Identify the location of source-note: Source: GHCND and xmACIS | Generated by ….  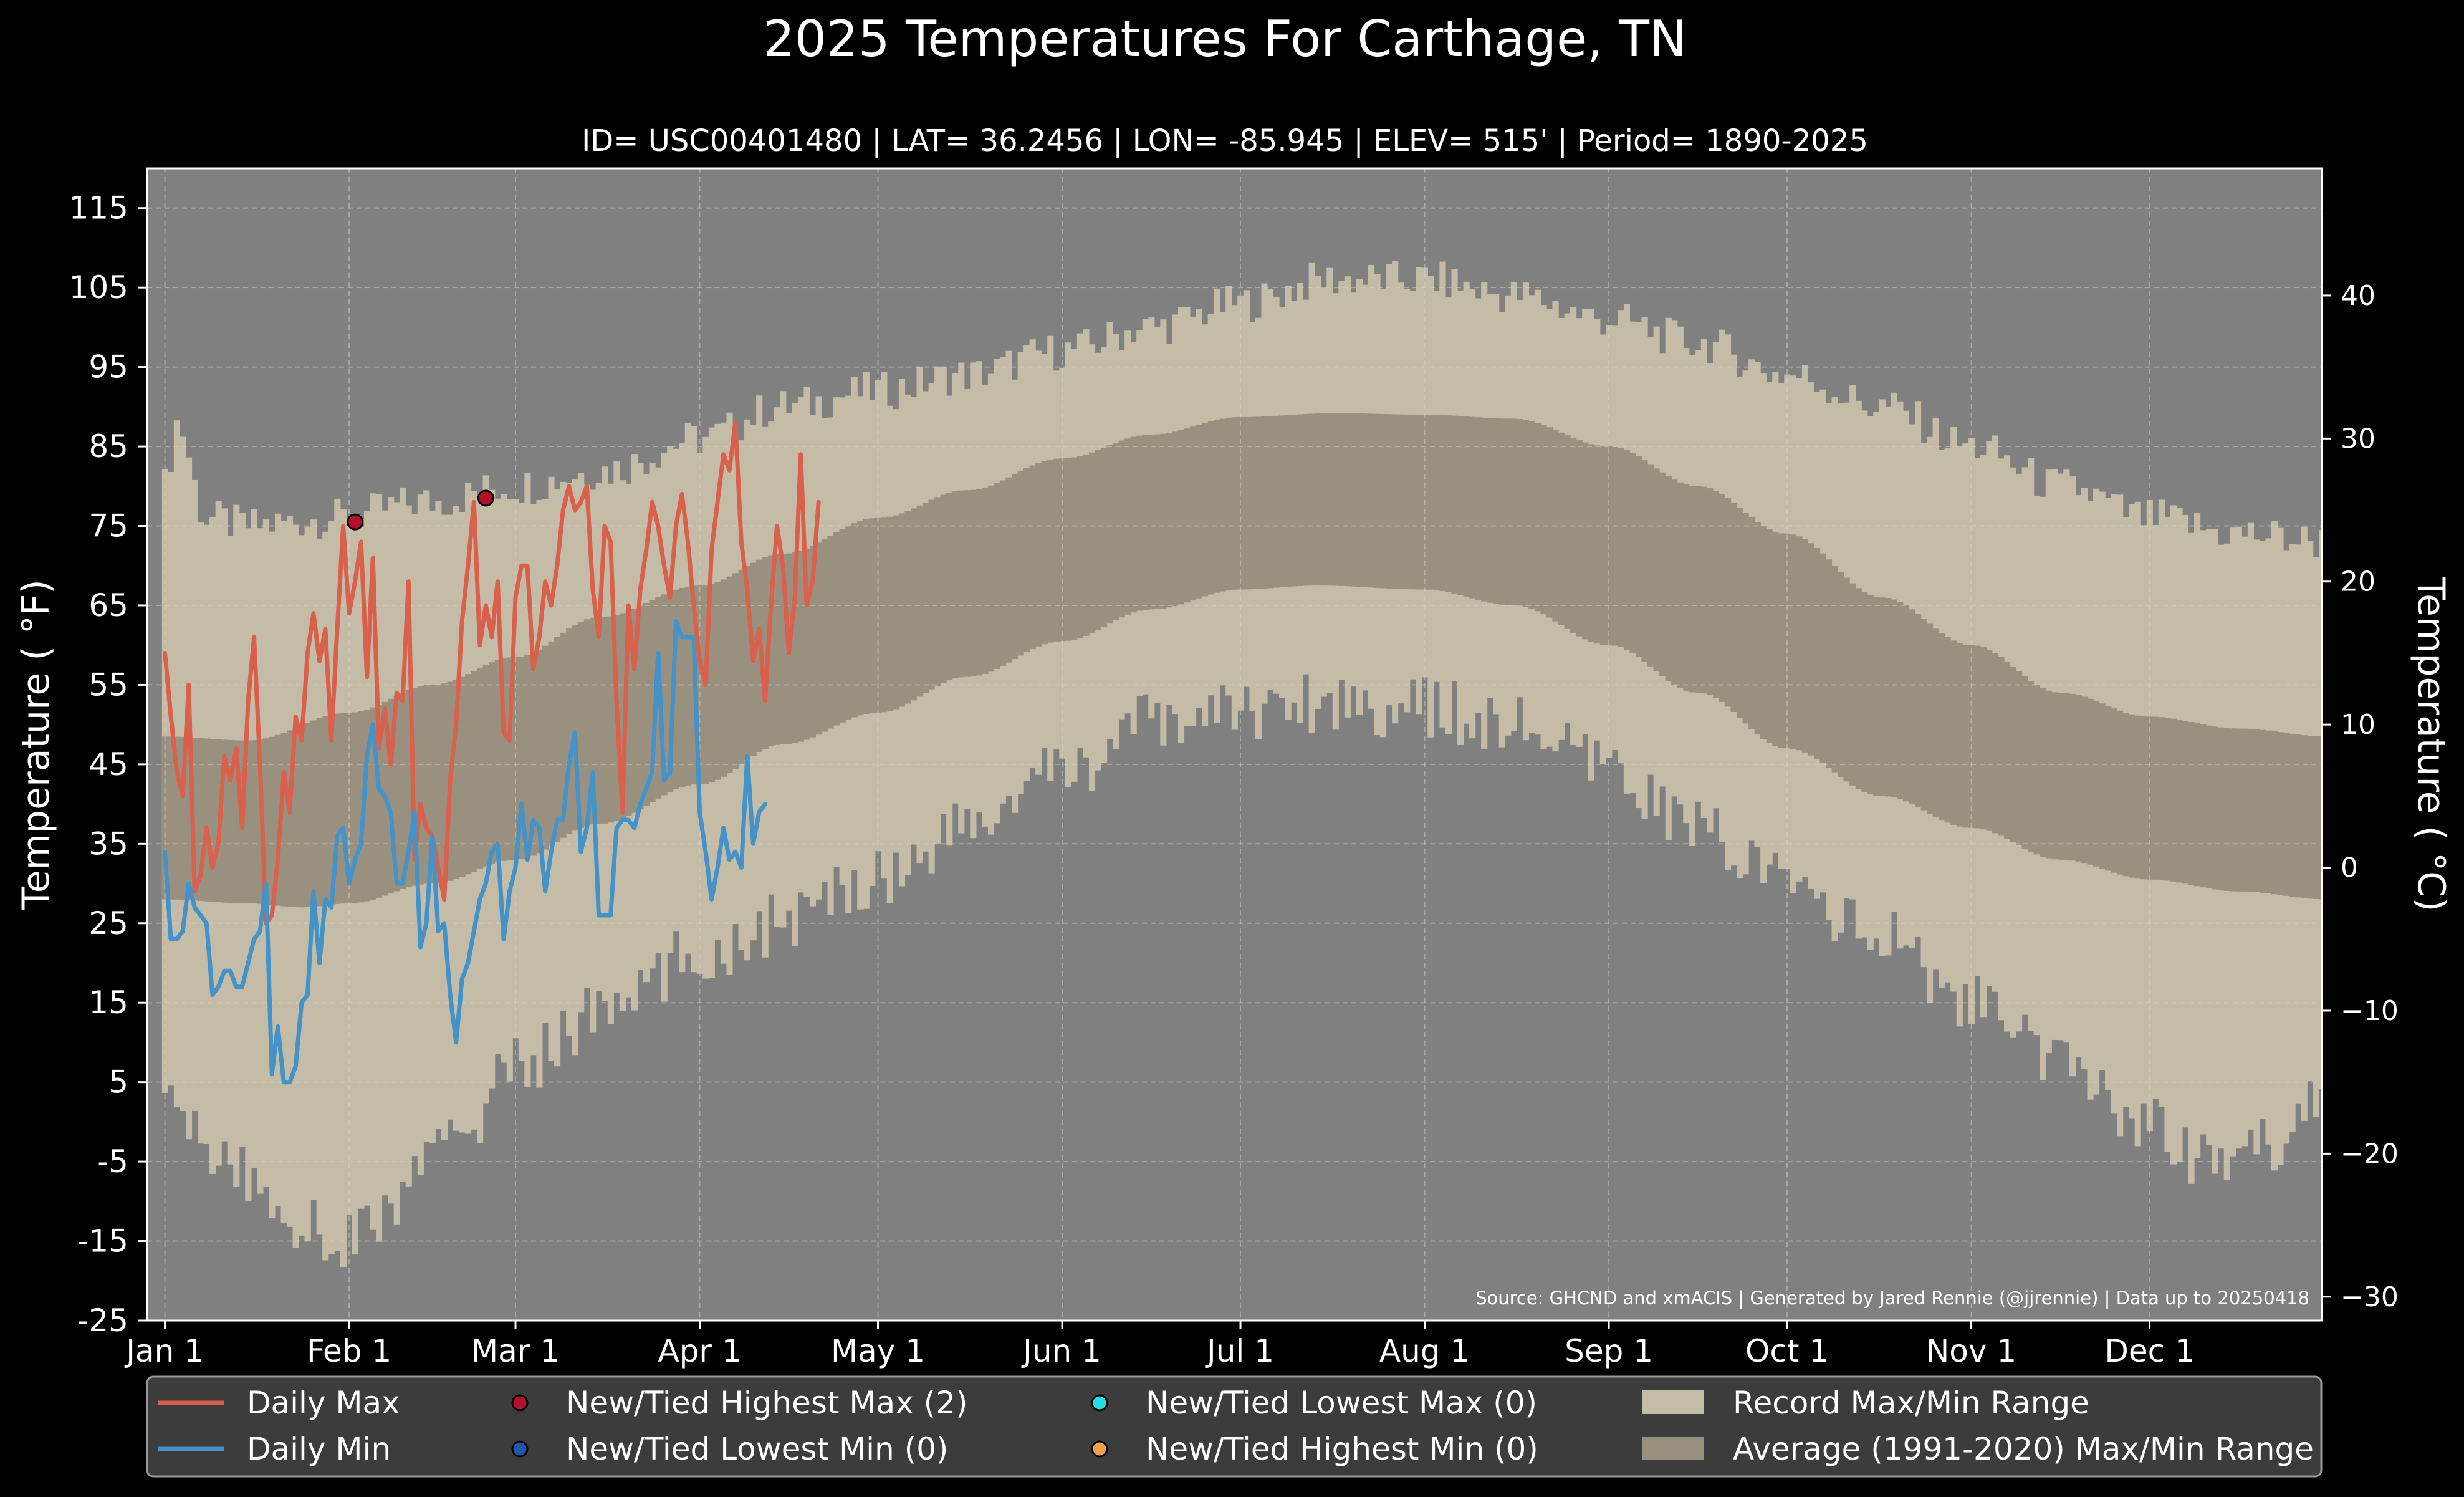
(1892, 1298).